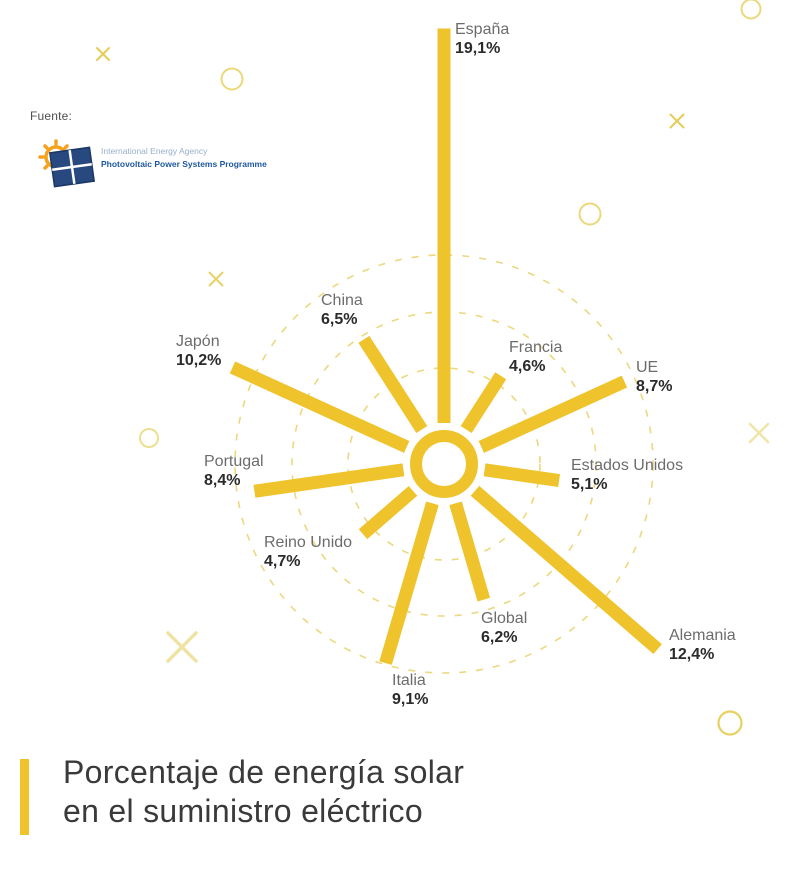  What do you see at coordinates (483, 403) in the screenshot?
I see `ray-francia` at bounding box center [483, 403].